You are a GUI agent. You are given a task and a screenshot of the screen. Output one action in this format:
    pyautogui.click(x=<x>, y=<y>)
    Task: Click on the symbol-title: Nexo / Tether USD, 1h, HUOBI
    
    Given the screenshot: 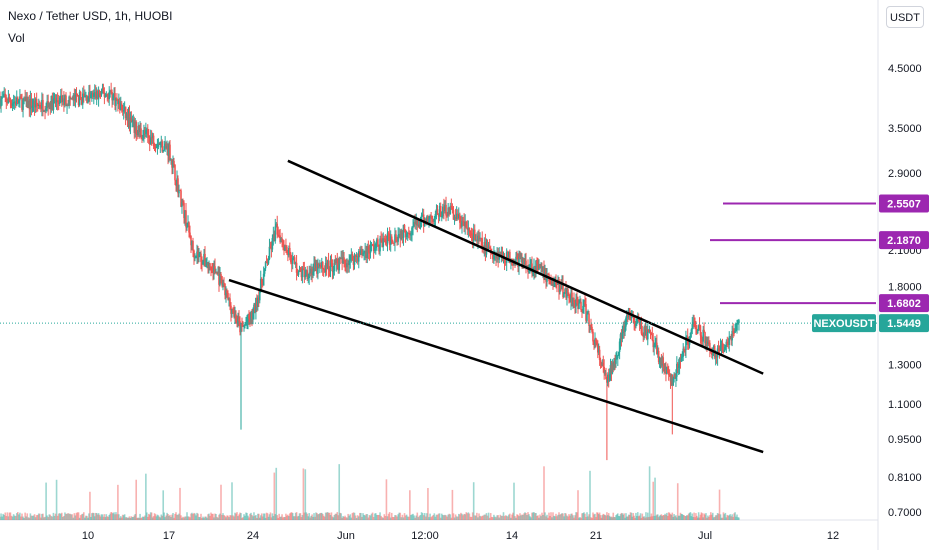 What is the action you would take?
    pyautogui.click(x=90, y=16)
    